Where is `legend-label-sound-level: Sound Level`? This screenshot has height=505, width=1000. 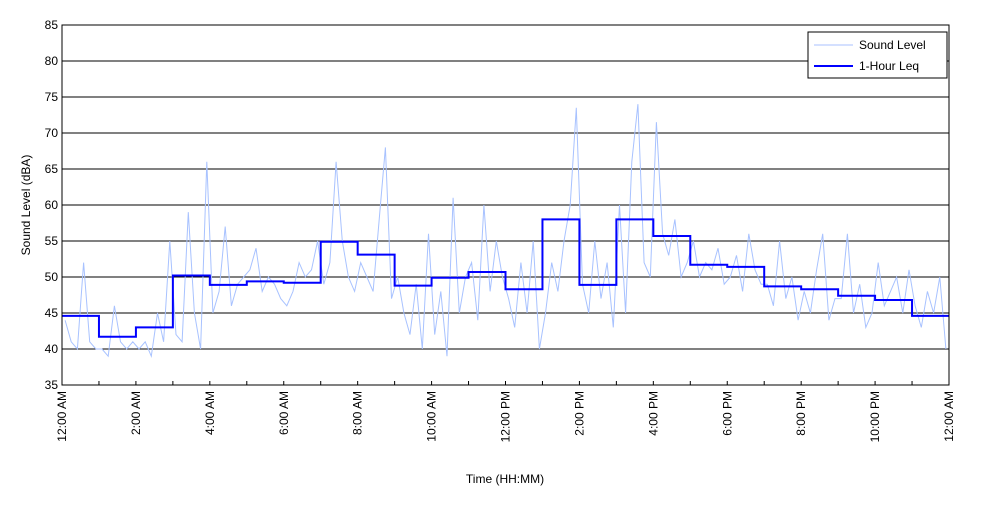 legend-label-sound-level: Sound Level is located at coordinates (892, 45).